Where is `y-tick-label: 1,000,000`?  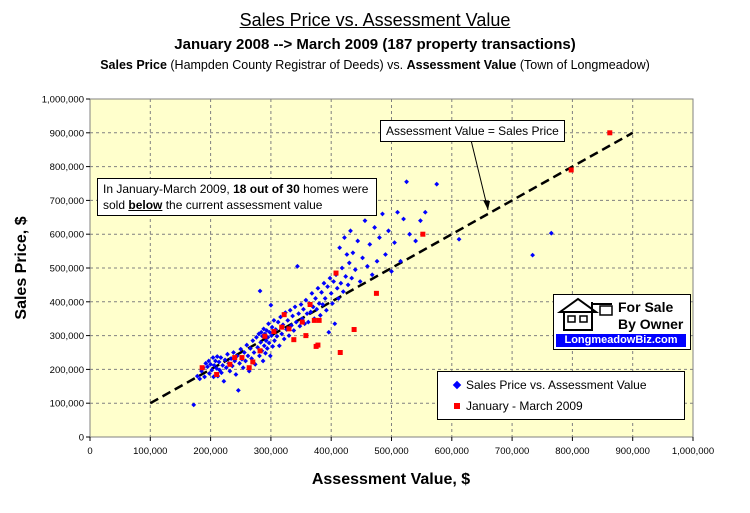
y-tick-label: 1,000,000 is located at coordinates (63, 100).